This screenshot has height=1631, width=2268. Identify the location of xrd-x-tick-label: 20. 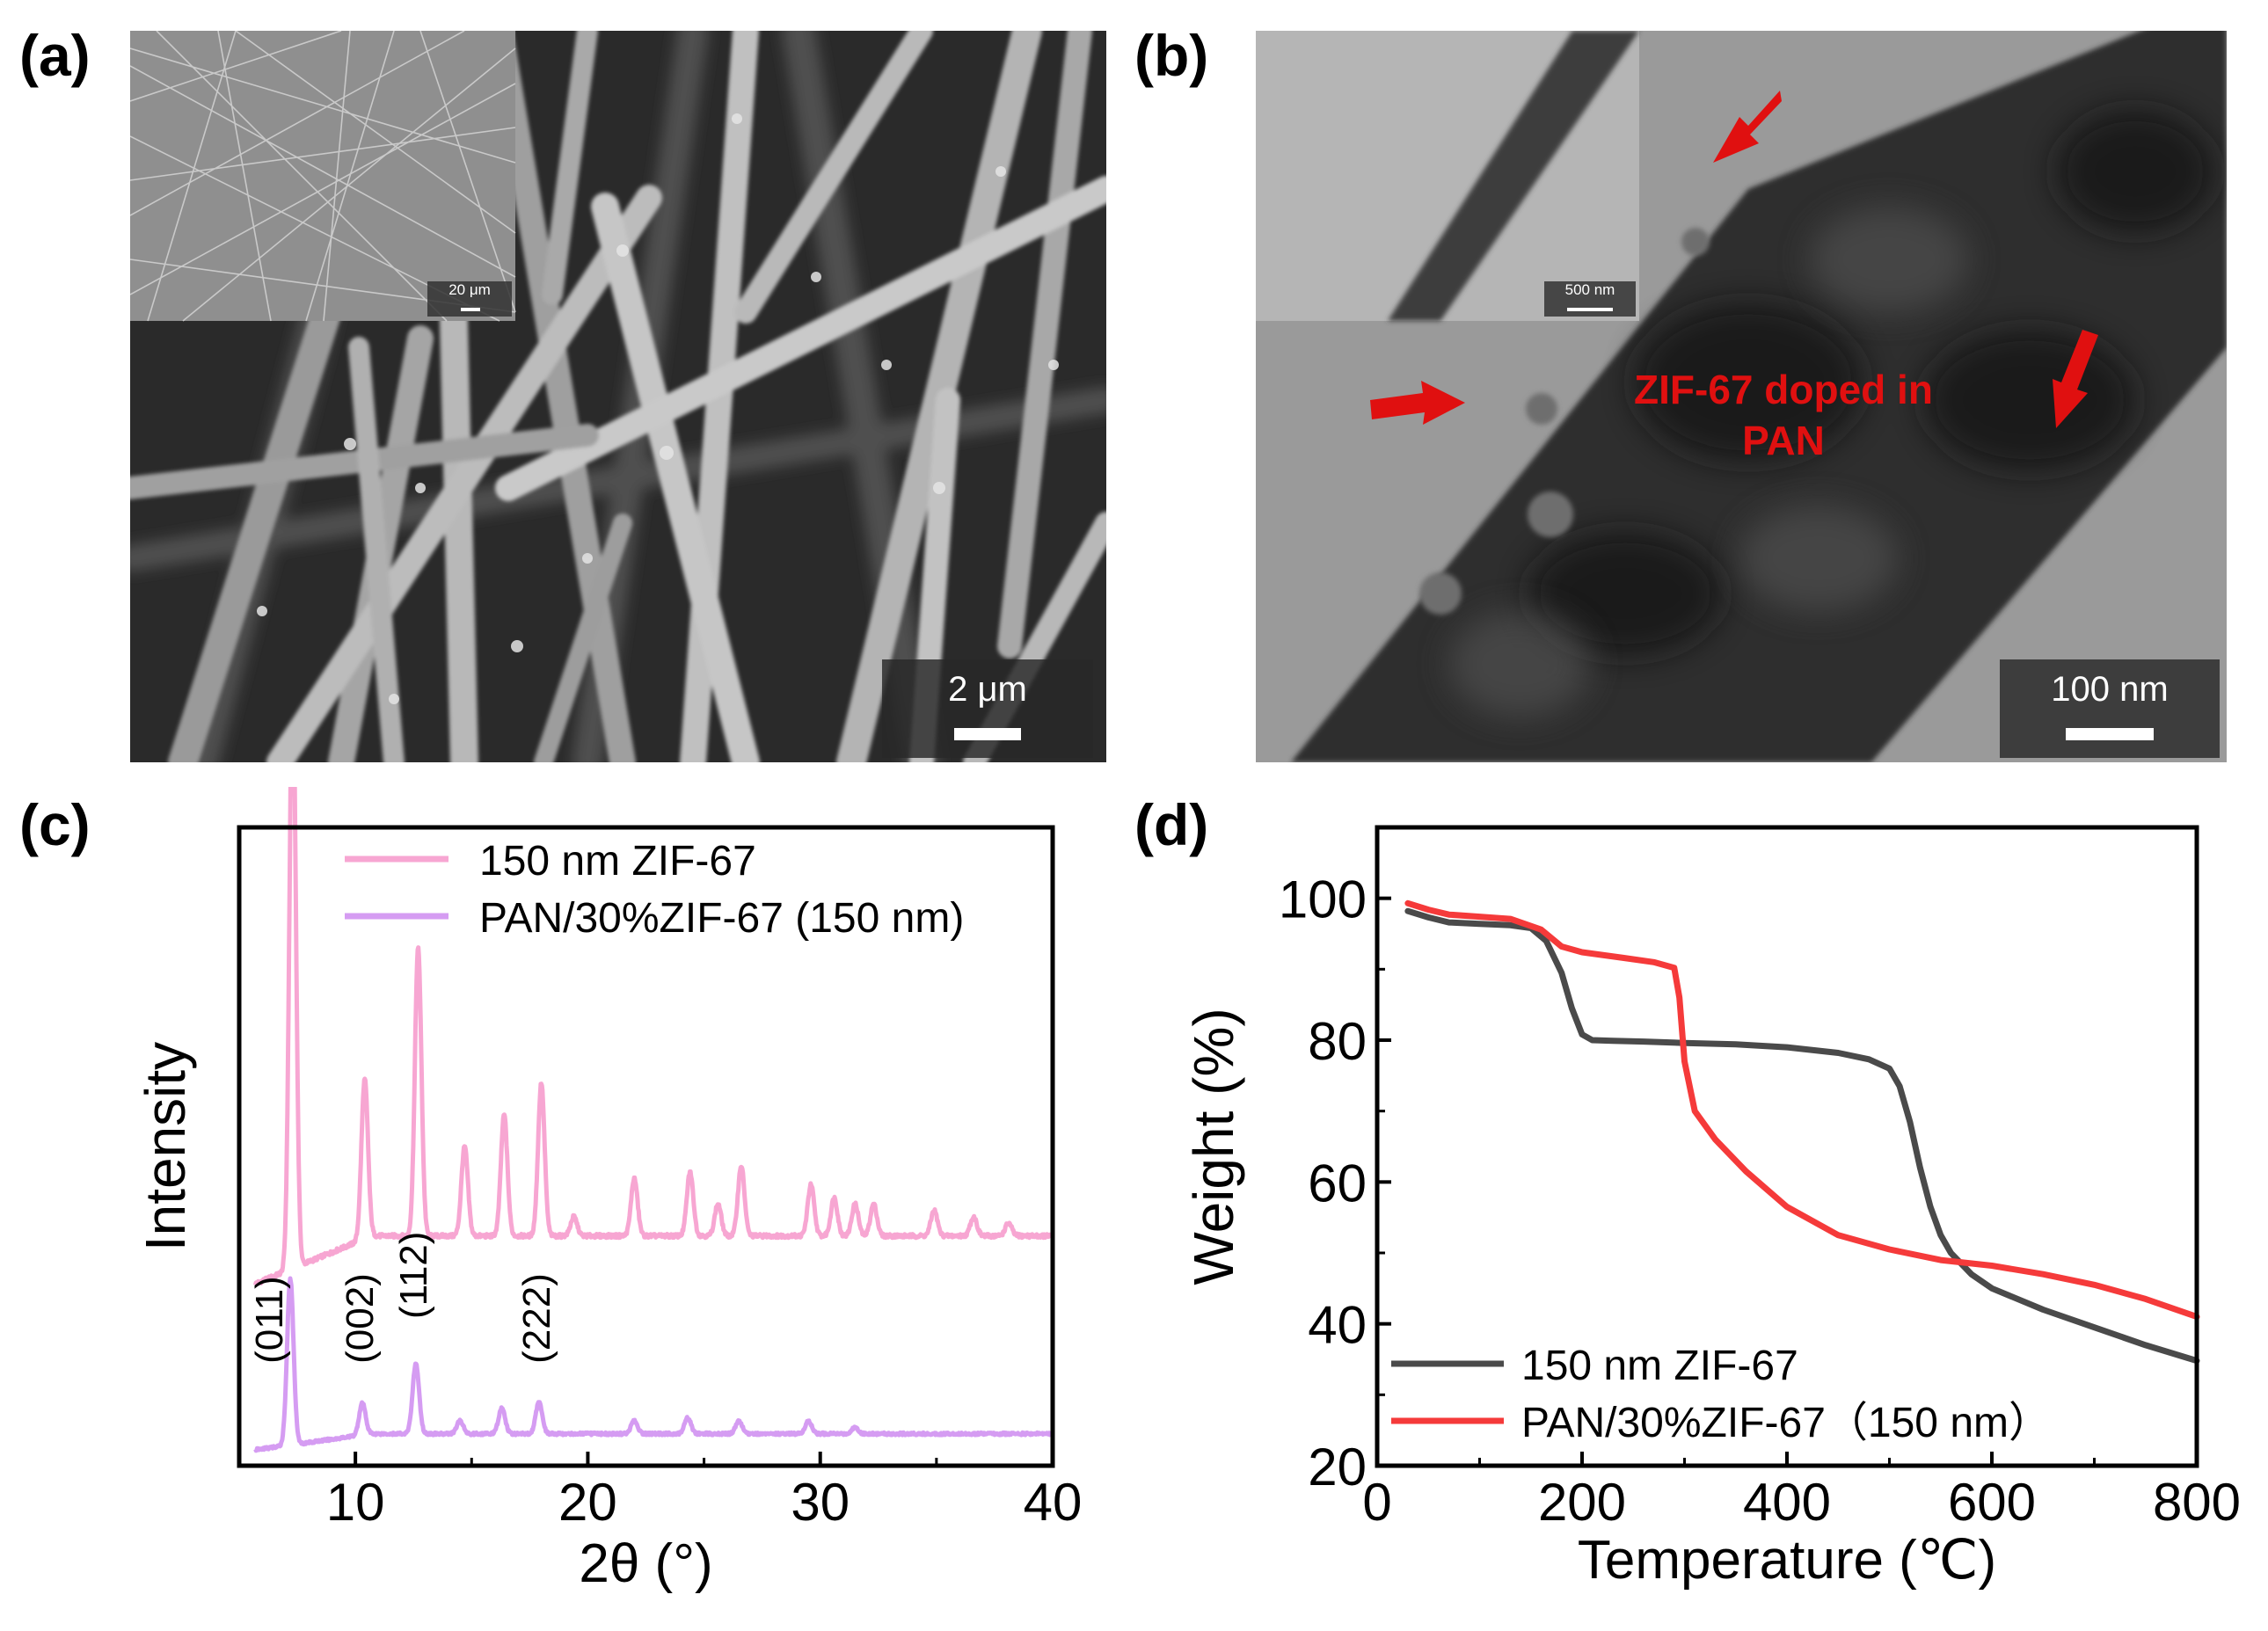
(587, 1503).